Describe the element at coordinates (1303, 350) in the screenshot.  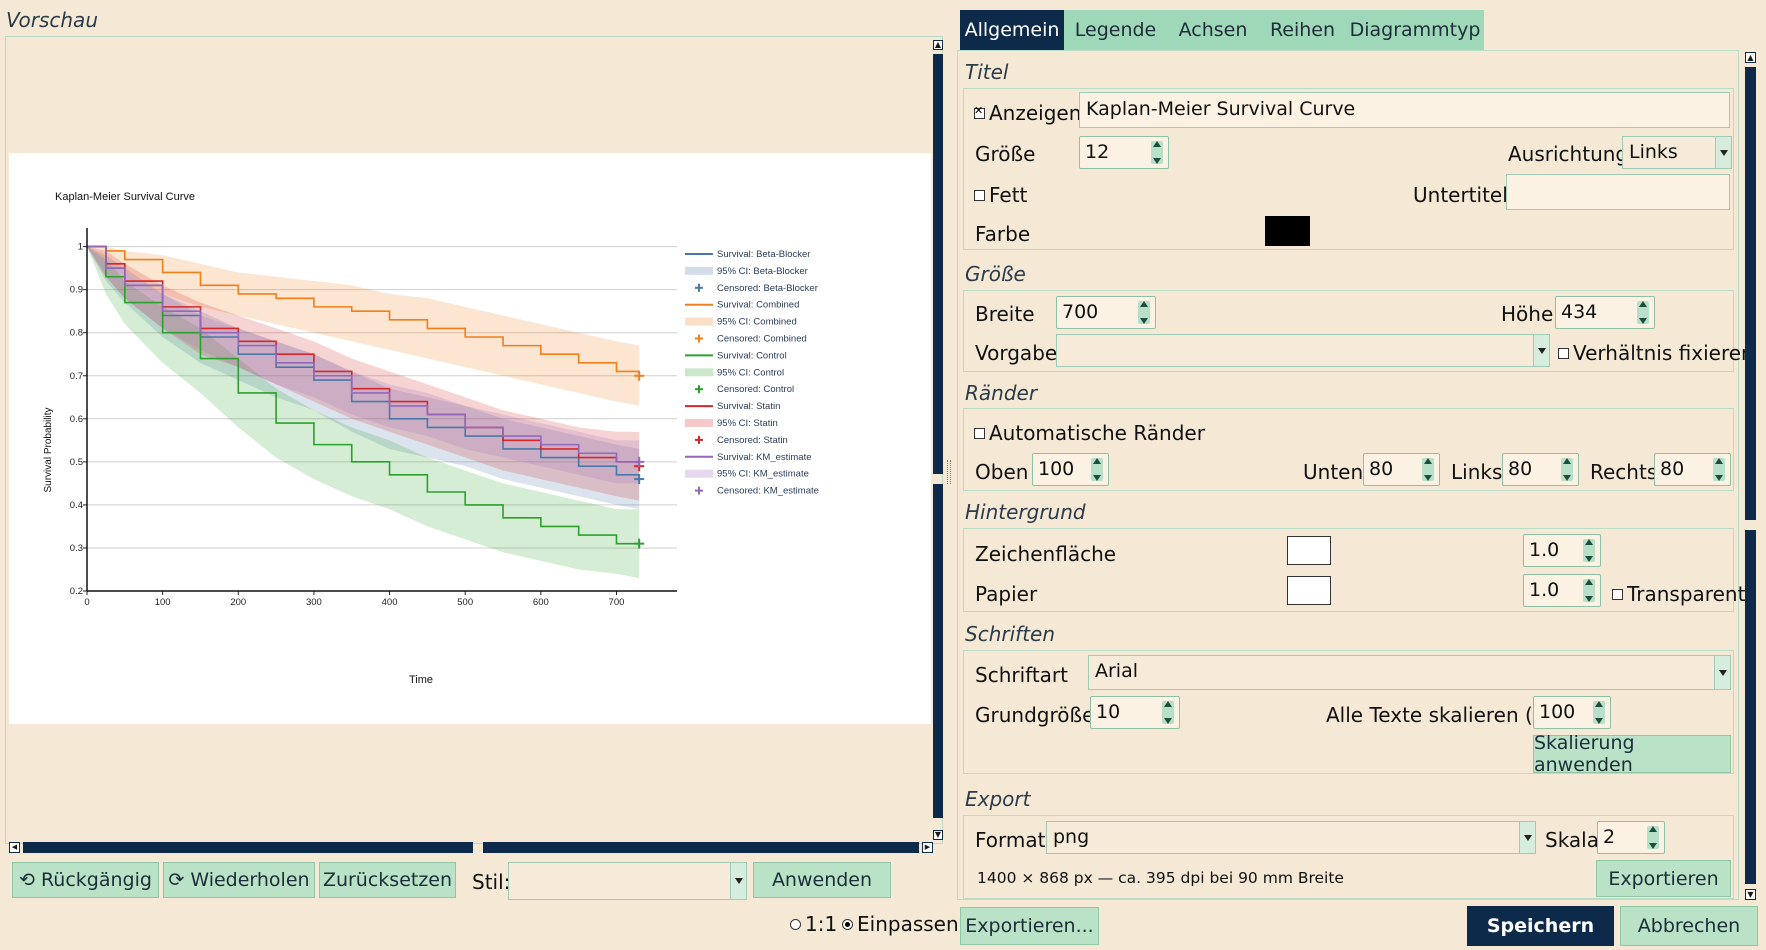
I see `preset-select` at that location.